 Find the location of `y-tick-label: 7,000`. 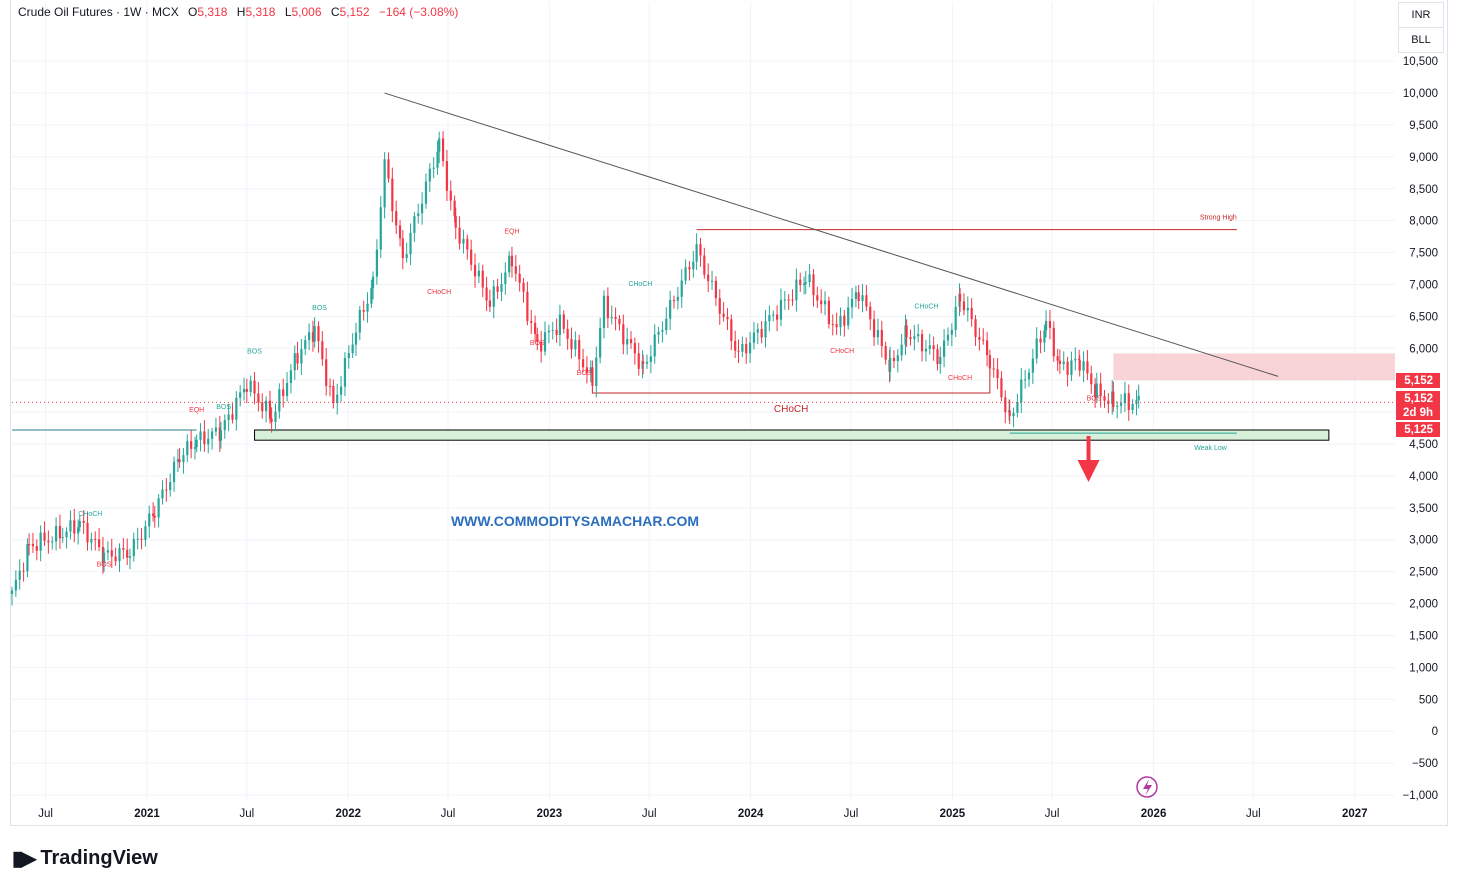

y-tick-label: 7,000 is located at coordinates (1423, 285).